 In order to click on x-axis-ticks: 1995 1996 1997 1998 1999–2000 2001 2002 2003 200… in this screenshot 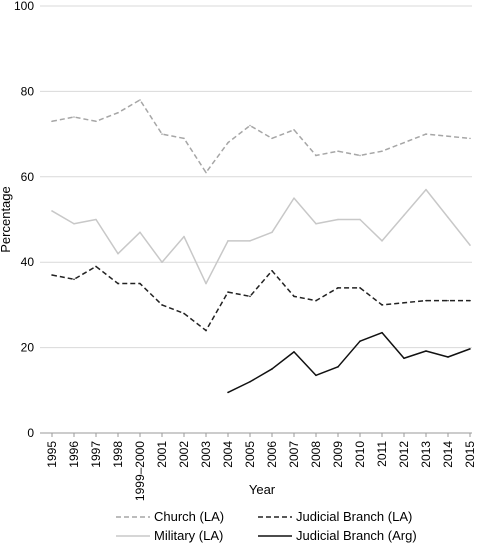, I will do `click(261, 467)`.